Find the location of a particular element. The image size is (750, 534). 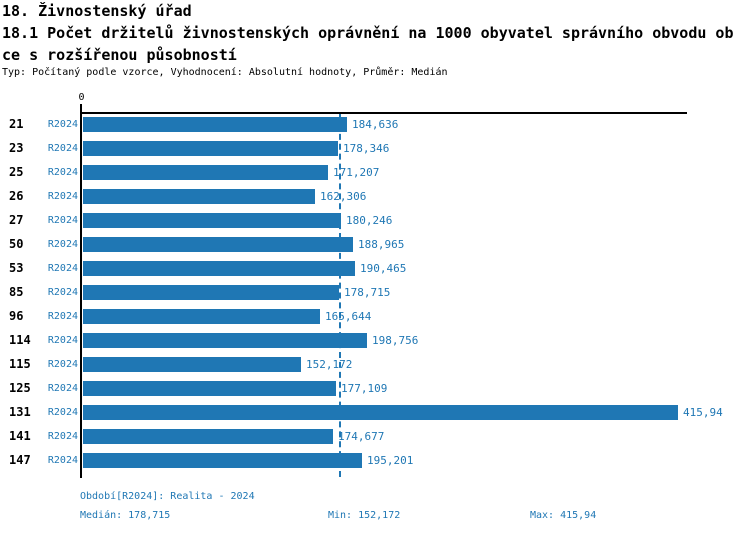

y-axis-line is located at coordinates (81, 291).